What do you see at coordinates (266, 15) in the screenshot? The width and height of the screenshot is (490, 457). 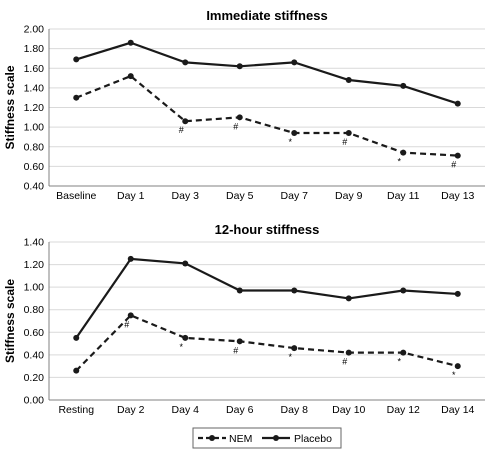 I see `chart-title: Immediate stiffness` at bounding box center [266, 15].